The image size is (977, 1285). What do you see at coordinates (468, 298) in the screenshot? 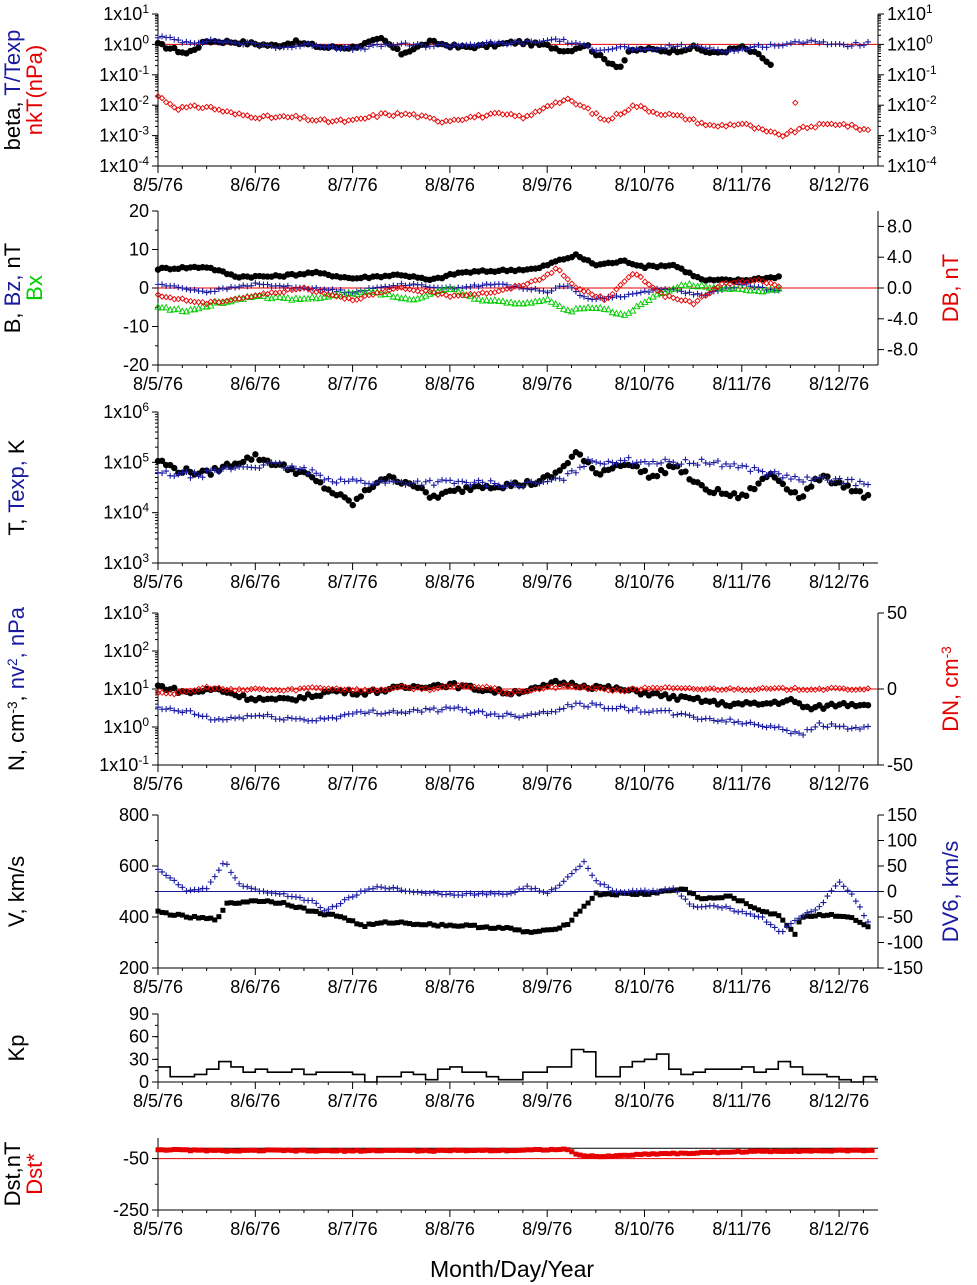
I see `series-green` at bounding box center [468, 298].